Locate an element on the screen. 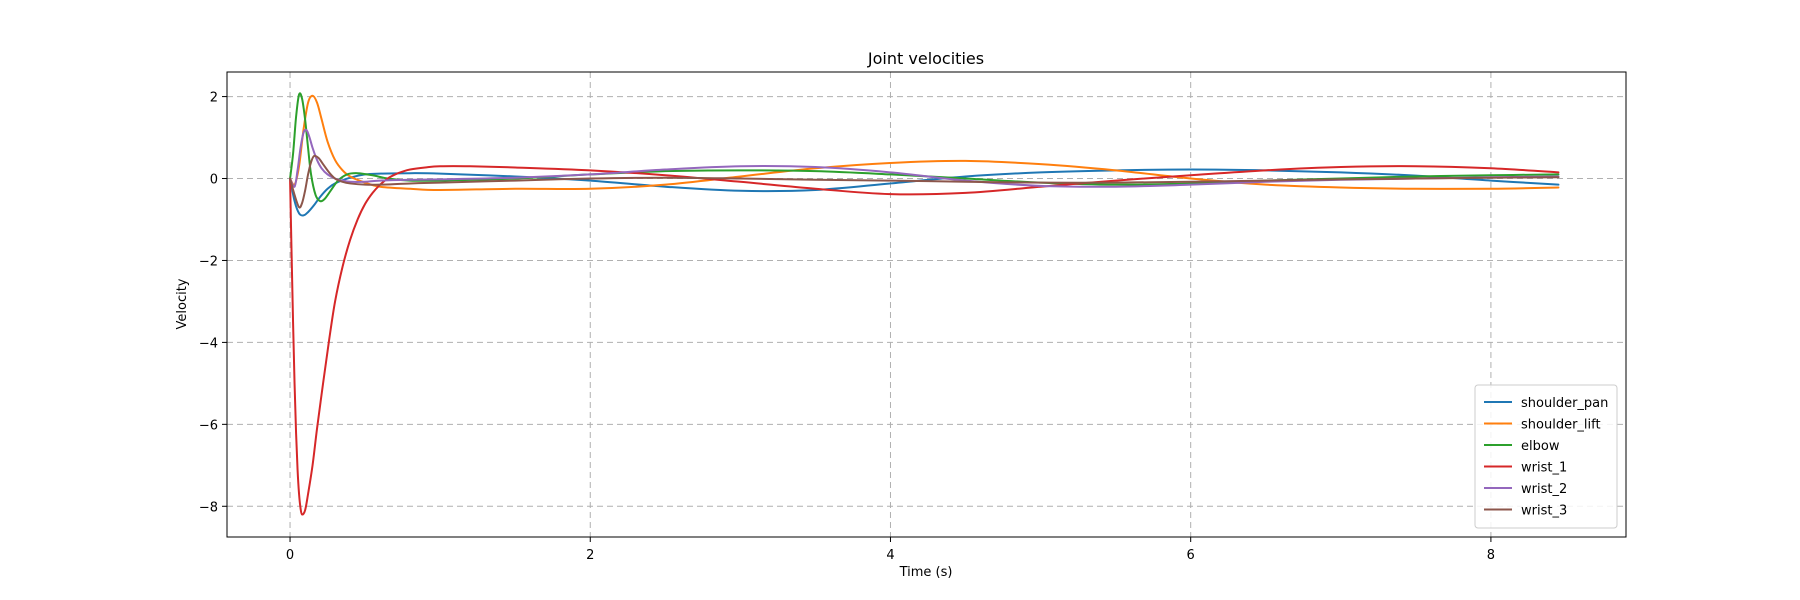 This screenshot has width=1800, height=600. y-tick-label: 0 is located at coordinates (214, 180).